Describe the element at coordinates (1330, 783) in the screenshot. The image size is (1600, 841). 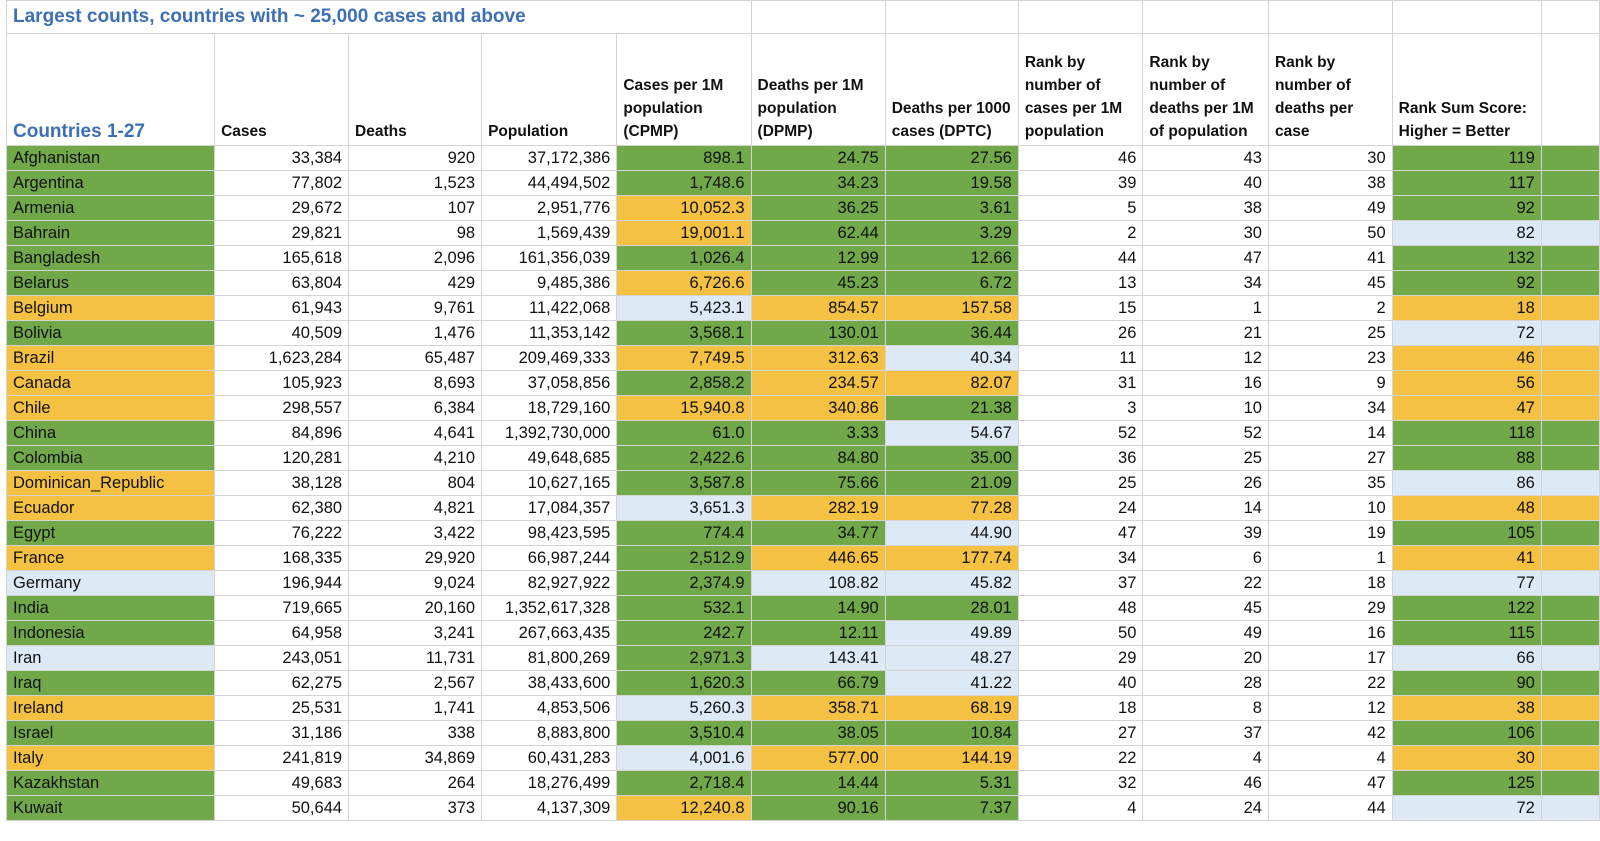
I see `rank-death-case-cell: 47` at that location.